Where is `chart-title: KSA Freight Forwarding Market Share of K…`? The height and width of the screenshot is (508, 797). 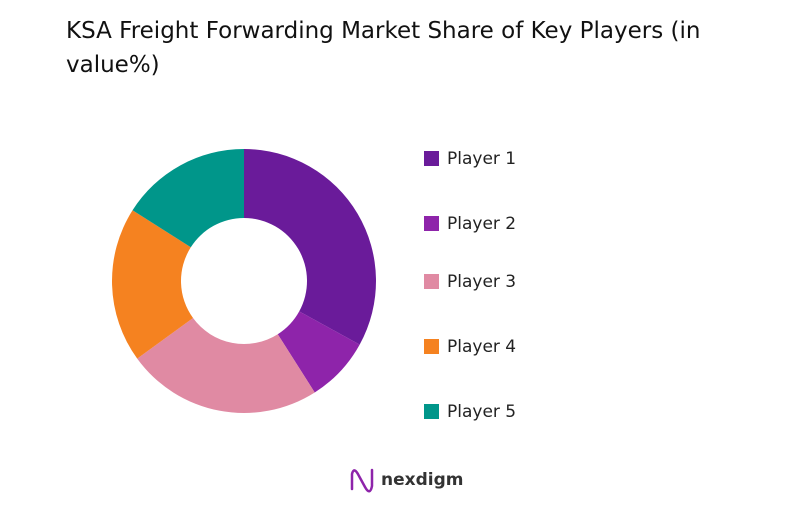 chart-title: KSA Freight Forwarding Market Share of K… is located at coordinates (383, 48).